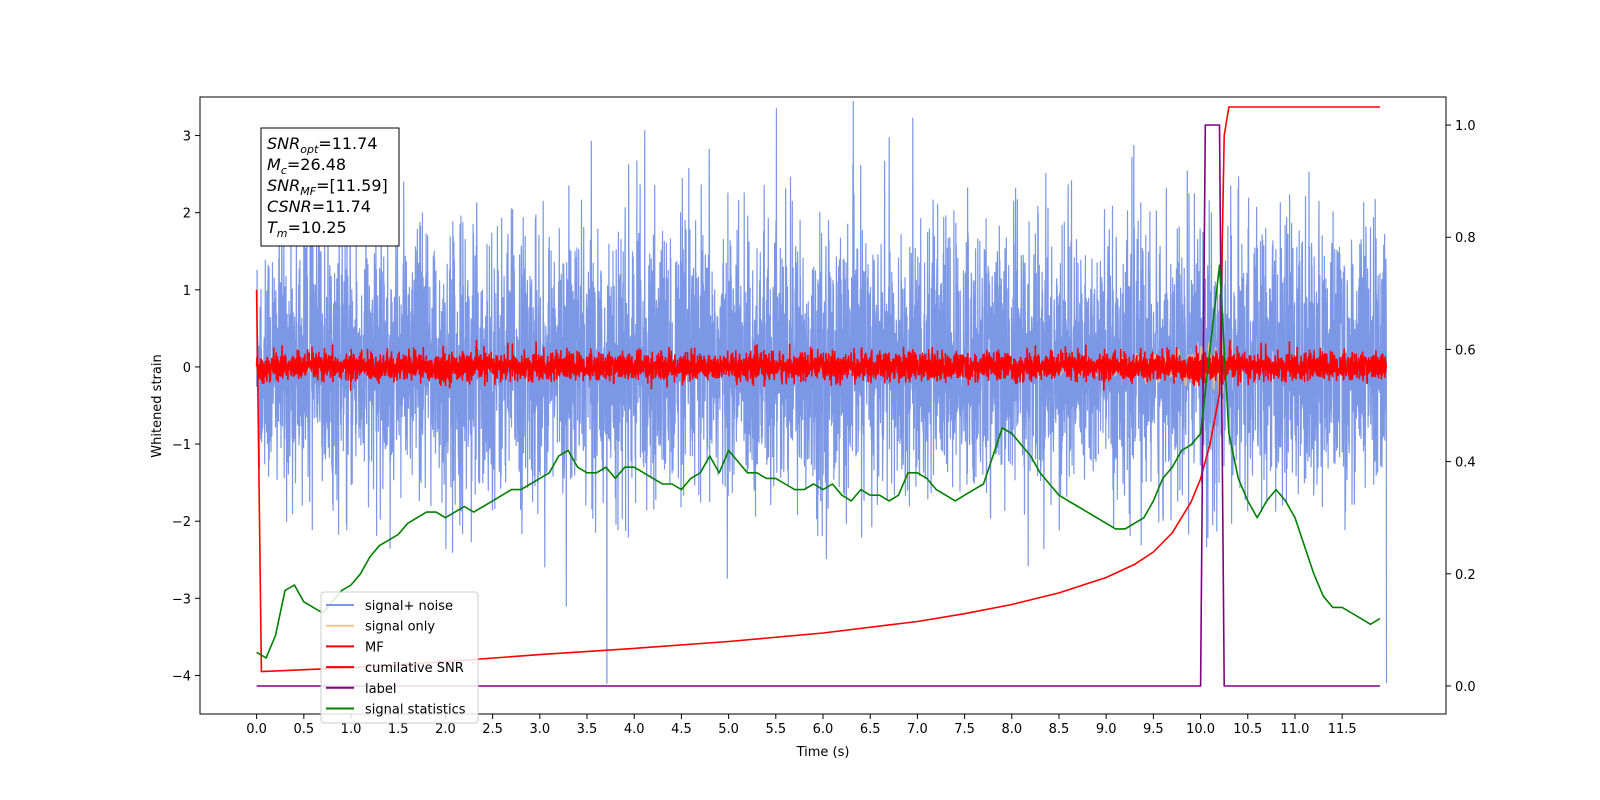  Describe the element at coordinates (823, 729) in the screenshot. I see `x-tick-label: 6.0` at that location.